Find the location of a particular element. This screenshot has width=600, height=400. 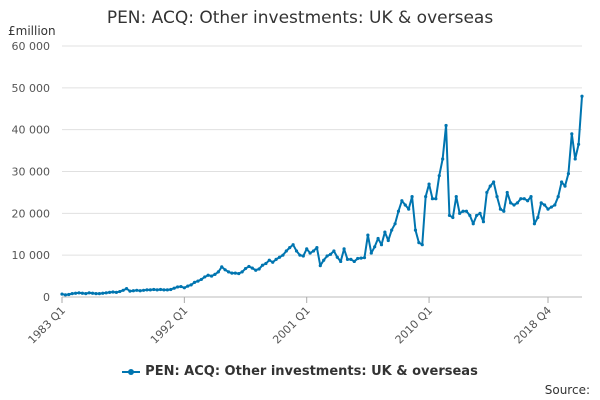

x-tick-label: 2018 Q4 is located at coordinates (533, 325).